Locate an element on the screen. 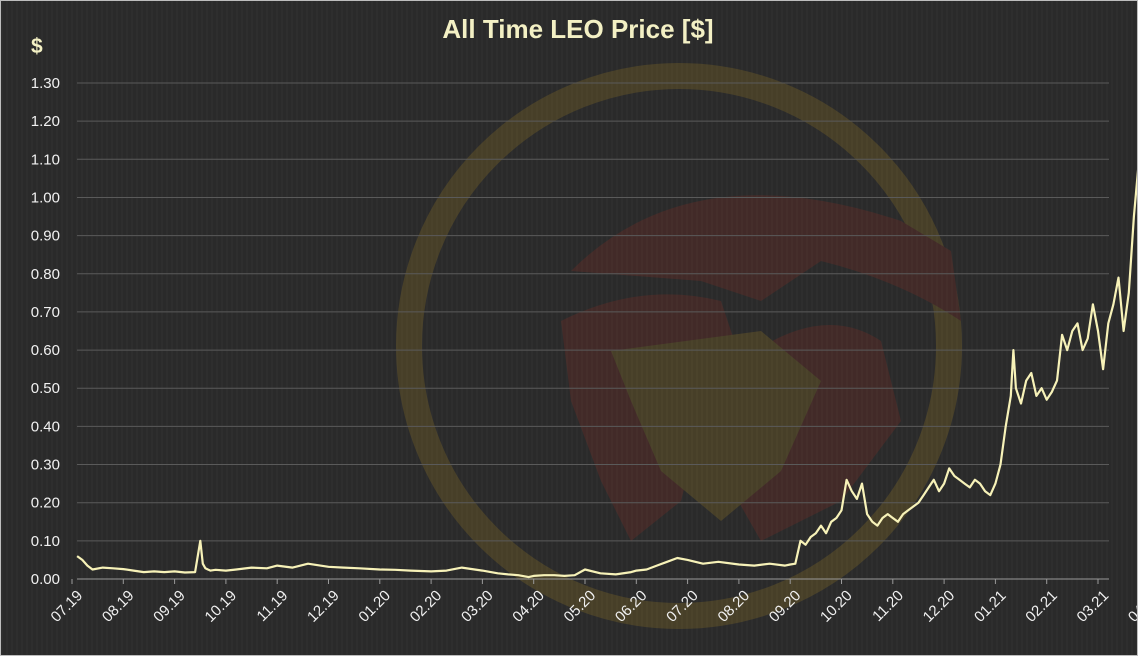 Image resolution: width=1138 pixels, height=656 pixels. x-tick-label: 11.20 is located at coordinates (888, 606).